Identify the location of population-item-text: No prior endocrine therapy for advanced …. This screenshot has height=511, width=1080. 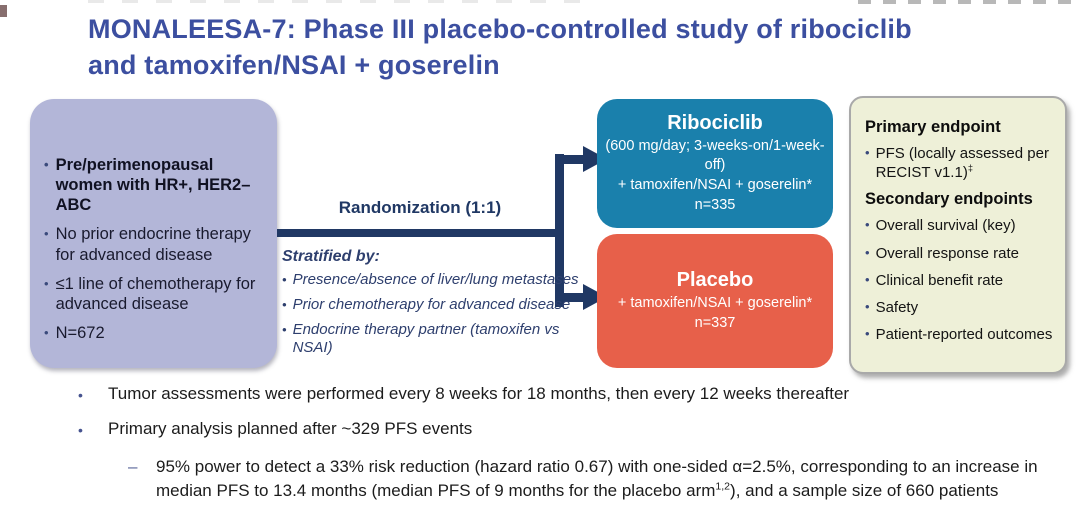
(153, 244).